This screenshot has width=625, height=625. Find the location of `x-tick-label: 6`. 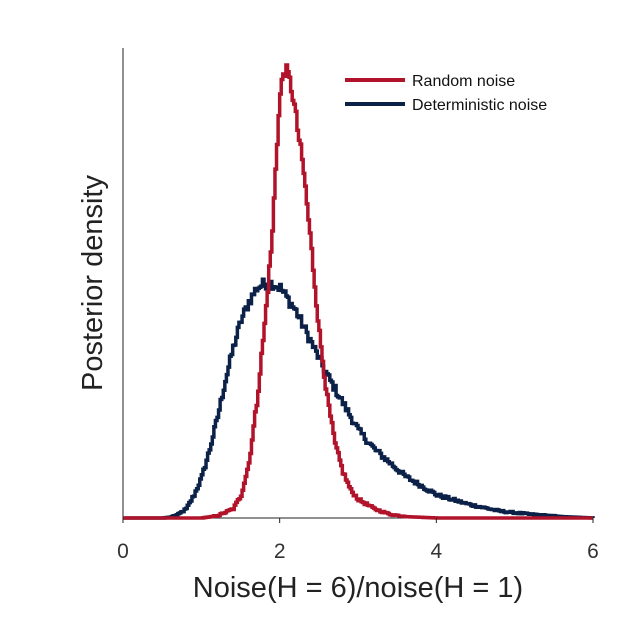

x-tick-label: 6 is located at coordinates (593, 551).